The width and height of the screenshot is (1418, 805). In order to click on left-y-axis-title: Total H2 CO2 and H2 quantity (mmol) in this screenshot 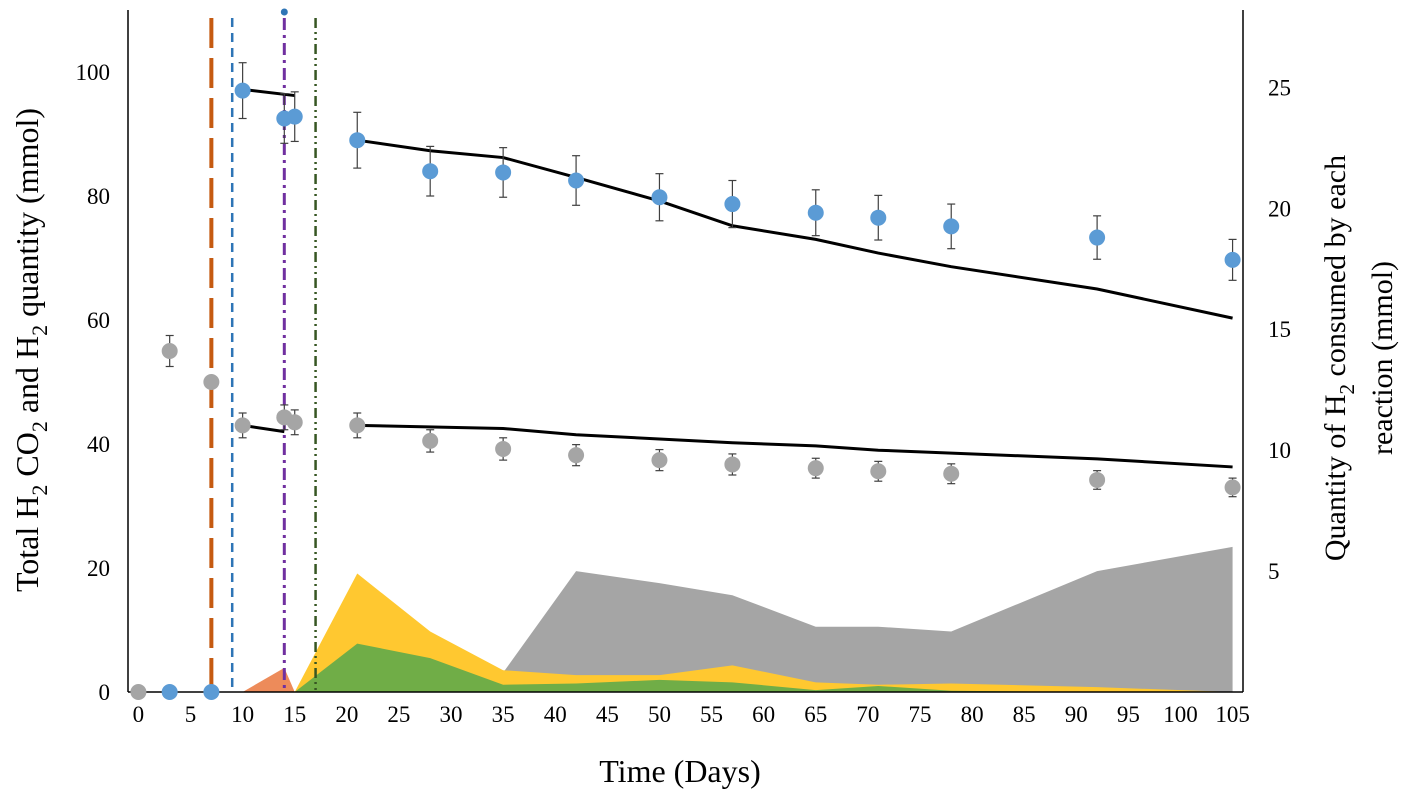, I will do `click(30, 350)`.